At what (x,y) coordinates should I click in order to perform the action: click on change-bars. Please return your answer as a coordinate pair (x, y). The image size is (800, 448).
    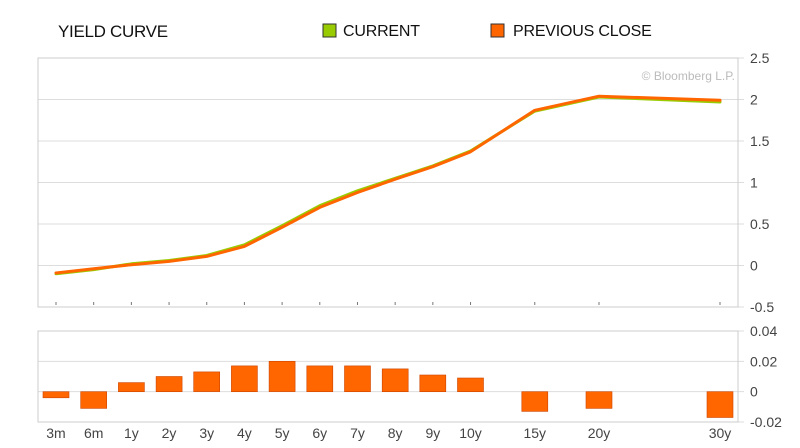
    Looking at the image, I should click on (388, 389).